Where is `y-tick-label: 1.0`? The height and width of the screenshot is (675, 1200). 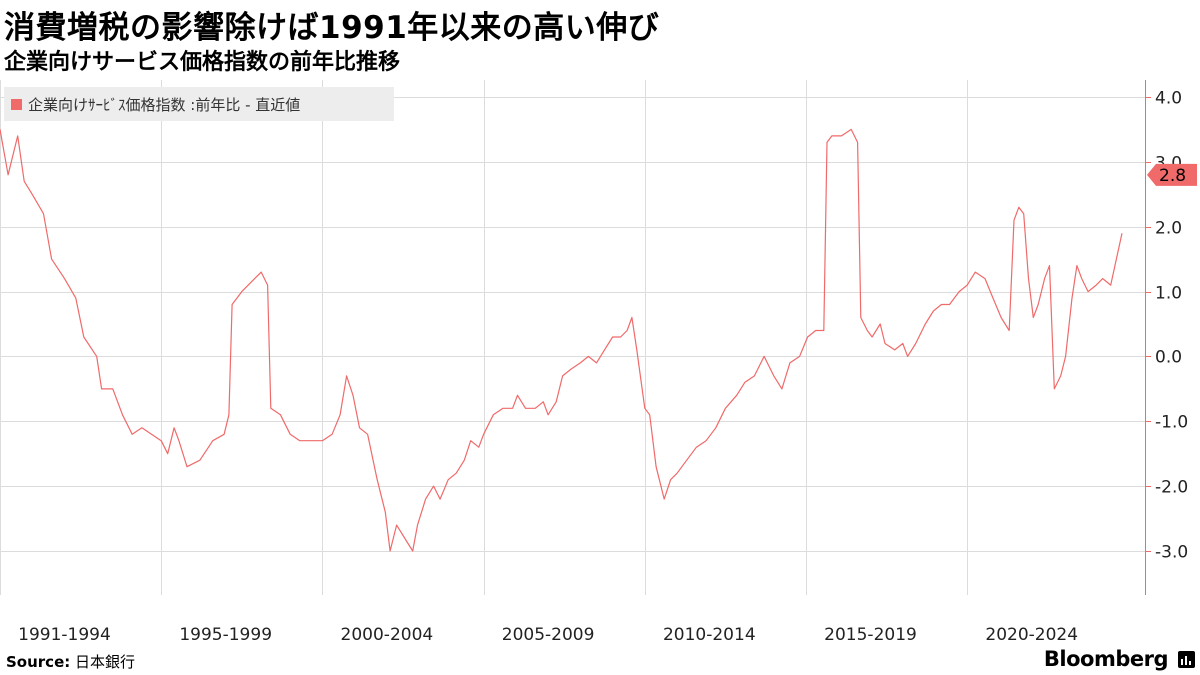
y-tick-label: 1.0 is located at coordinates (1168, 294).